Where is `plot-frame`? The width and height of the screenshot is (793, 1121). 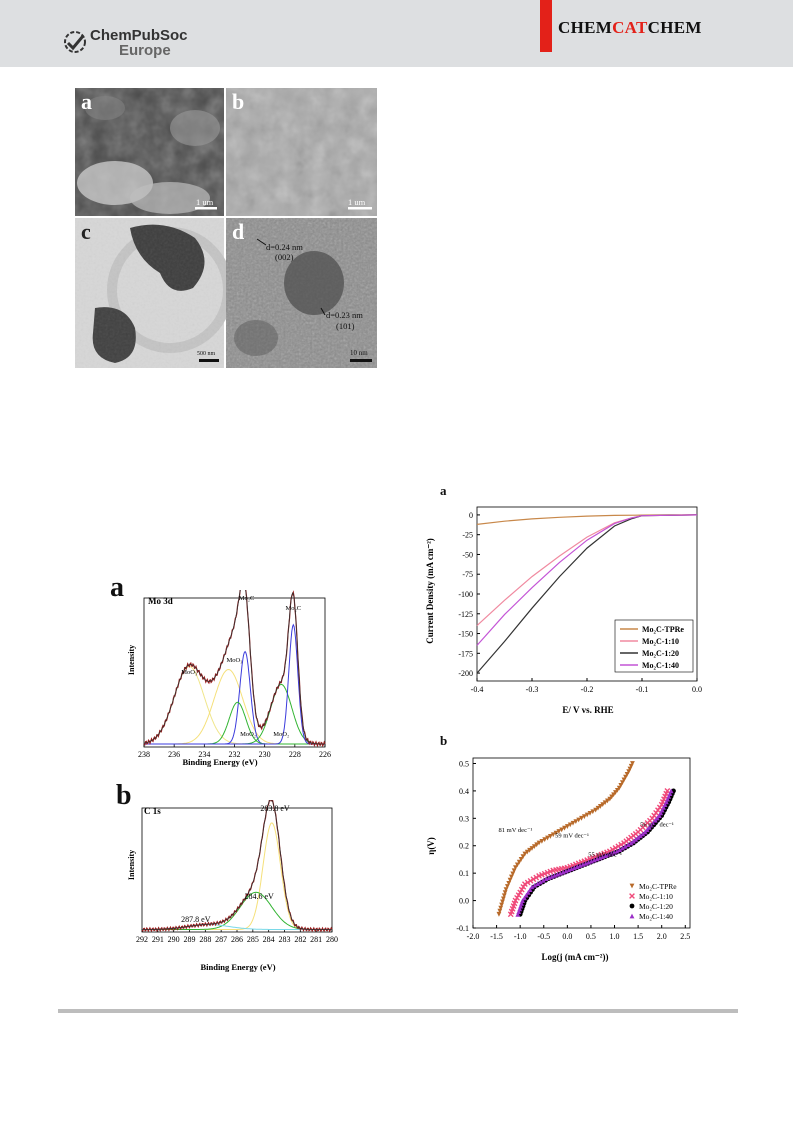
plot-frame is located at coordinates (581, 843).